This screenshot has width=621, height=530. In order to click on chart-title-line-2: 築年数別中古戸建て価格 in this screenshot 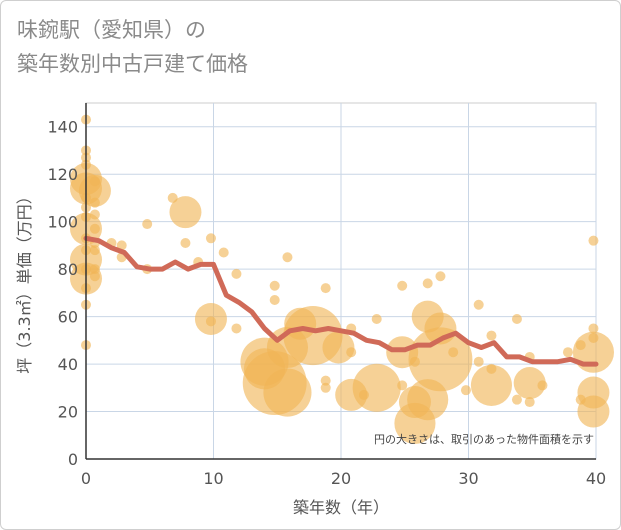, I will do `click(132, 64)`.